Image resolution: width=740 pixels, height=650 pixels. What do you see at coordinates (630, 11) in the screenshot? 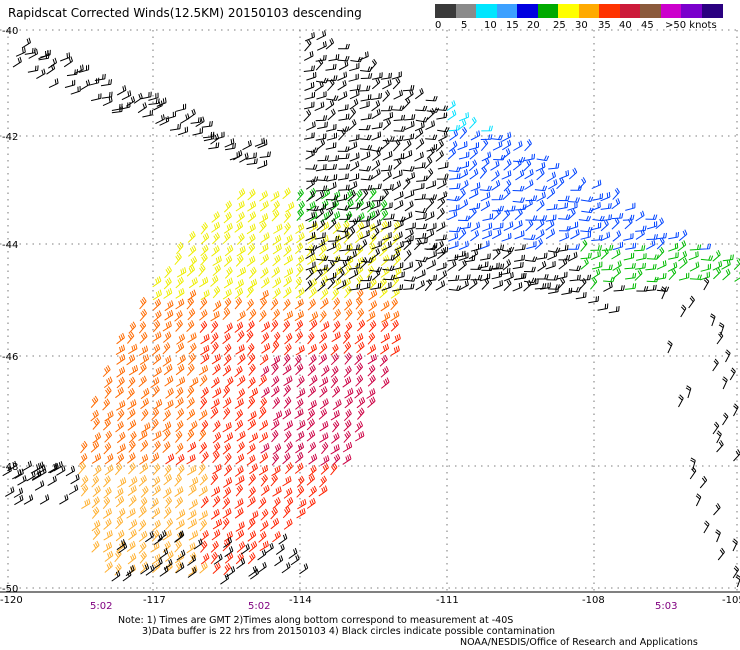
I see `legend-swatch` at bounding box center [630, 11].